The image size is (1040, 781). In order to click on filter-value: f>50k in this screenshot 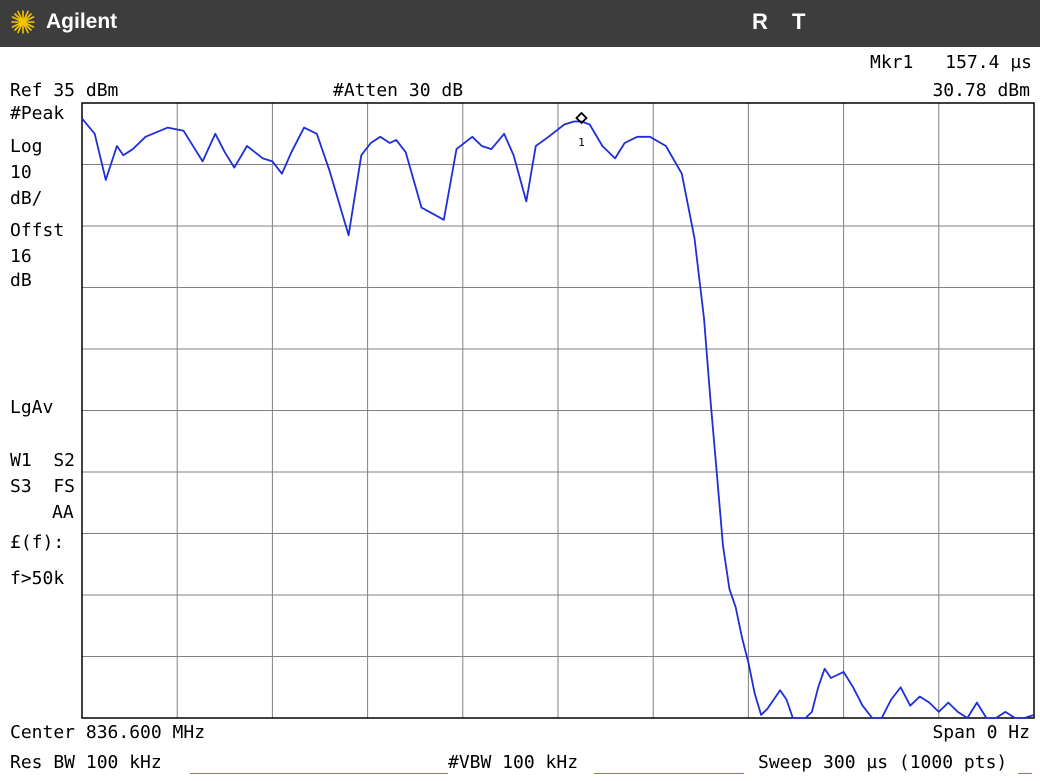, I will do `click(37, 578)`.